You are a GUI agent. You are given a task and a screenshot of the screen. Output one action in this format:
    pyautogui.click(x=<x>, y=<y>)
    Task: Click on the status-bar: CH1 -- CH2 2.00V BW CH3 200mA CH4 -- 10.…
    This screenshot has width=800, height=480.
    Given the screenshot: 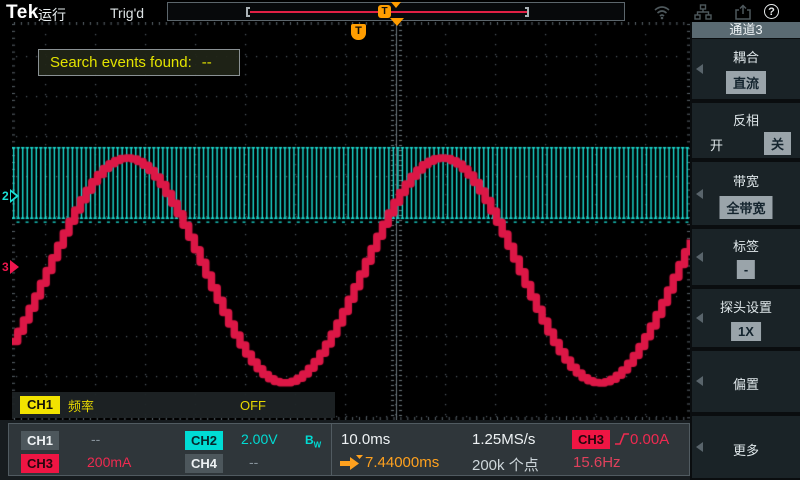 What is the action you would take?
    pyautogui.click(x=400, y=450)
    